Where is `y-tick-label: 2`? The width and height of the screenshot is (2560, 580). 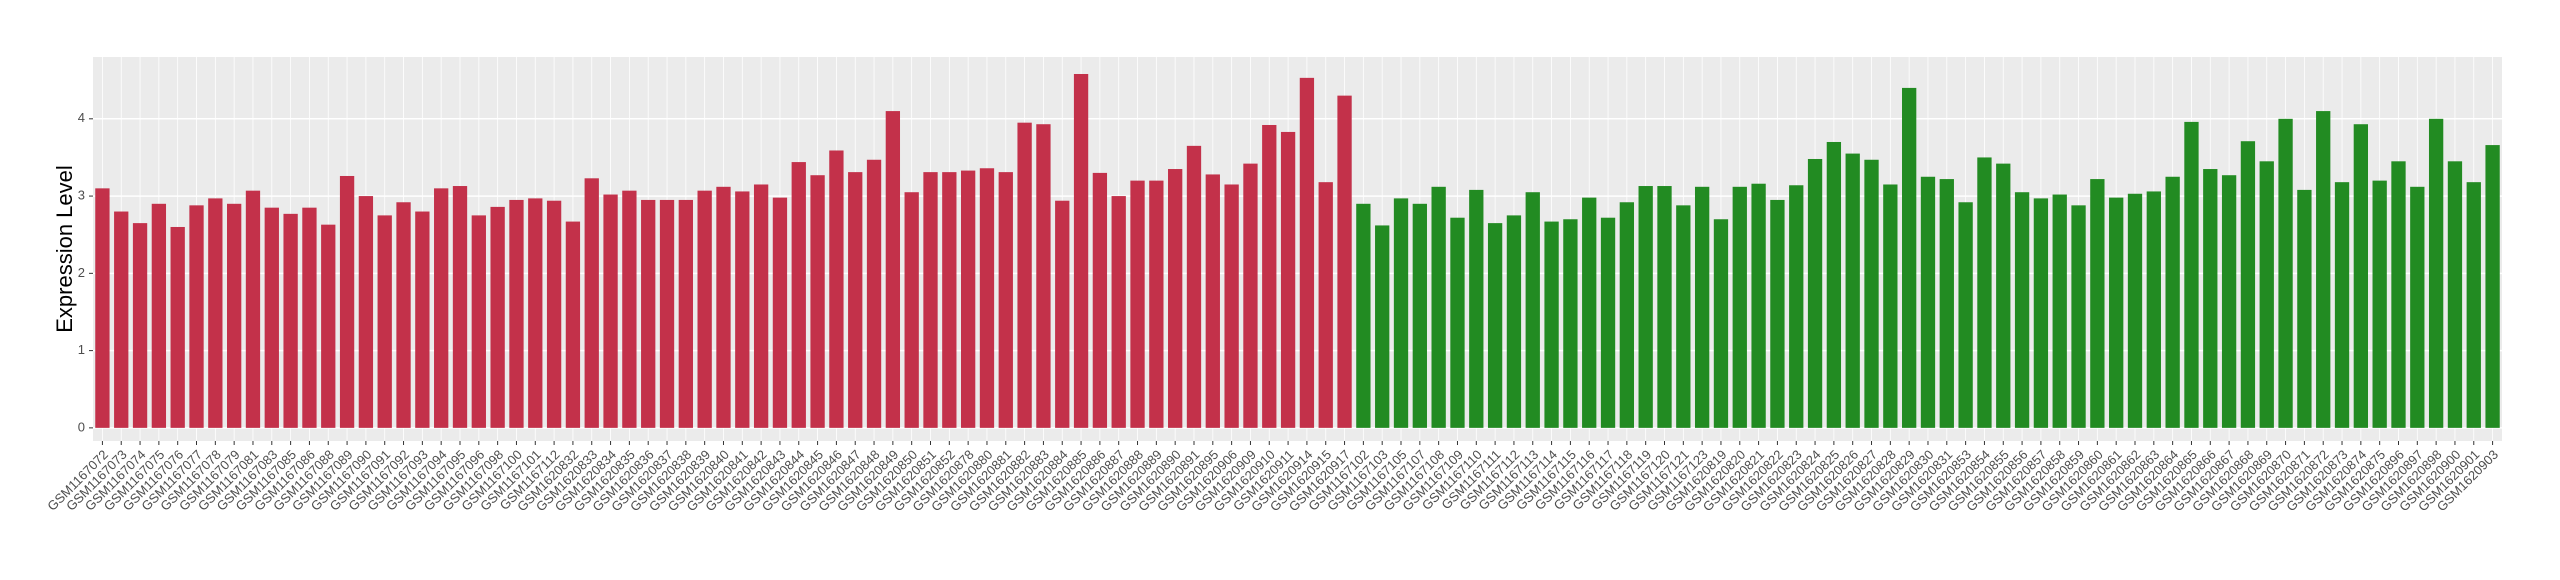 y-tick-label: 2 is located at coordinates (81, 272).